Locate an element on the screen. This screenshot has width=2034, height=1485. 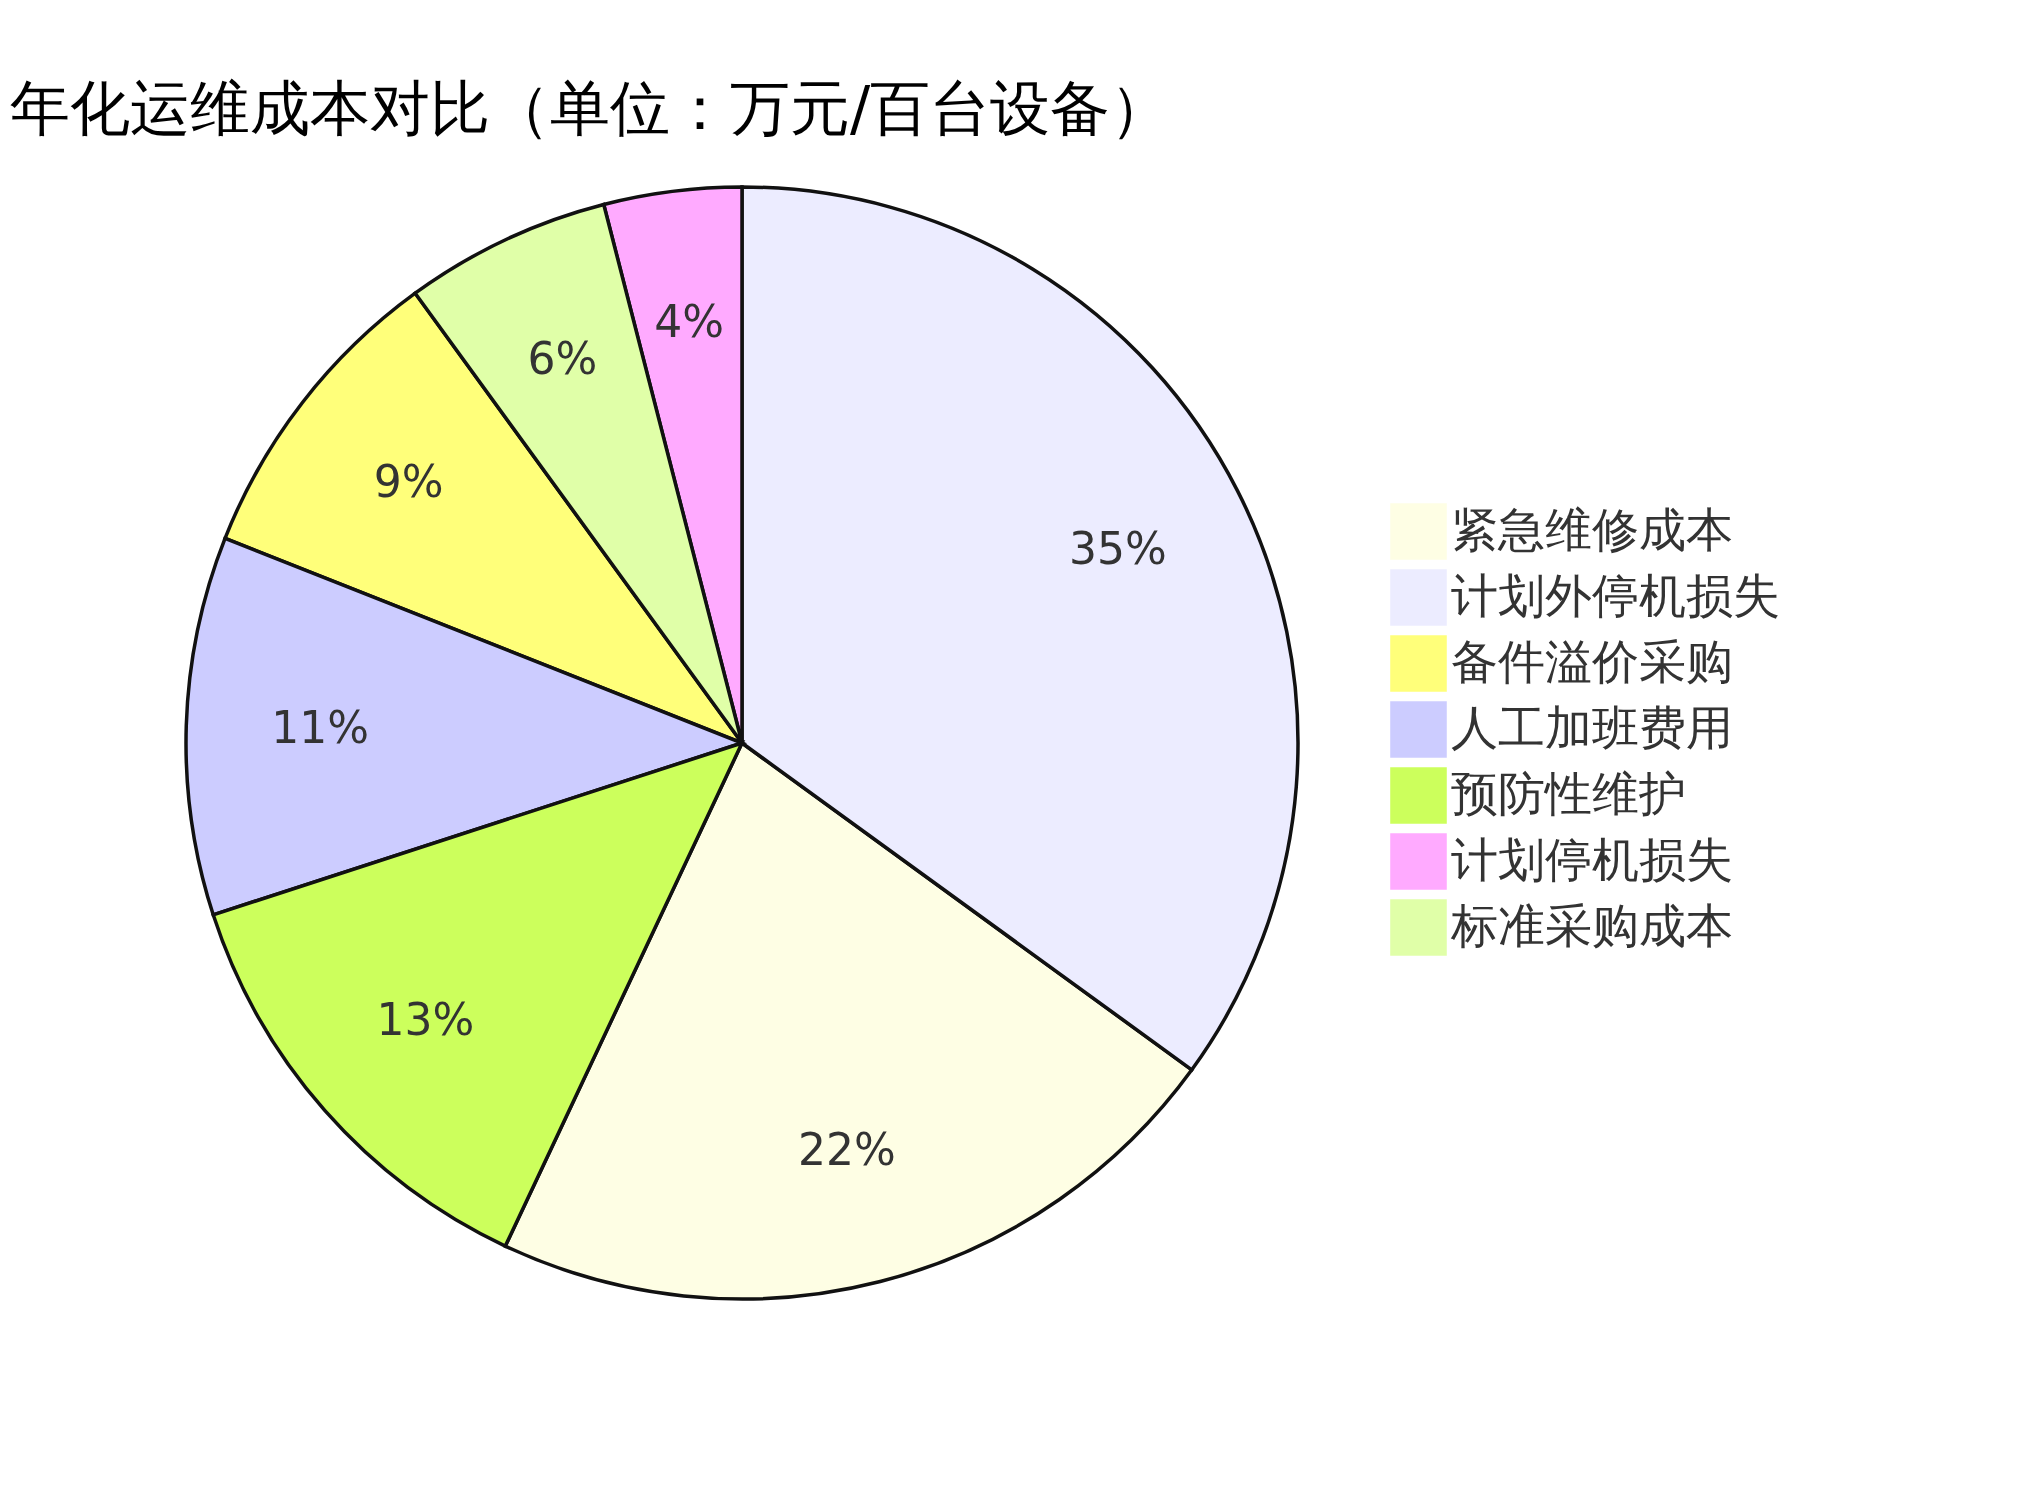
legend-label: 预防性维护 is located at coordinates (1568, 793).